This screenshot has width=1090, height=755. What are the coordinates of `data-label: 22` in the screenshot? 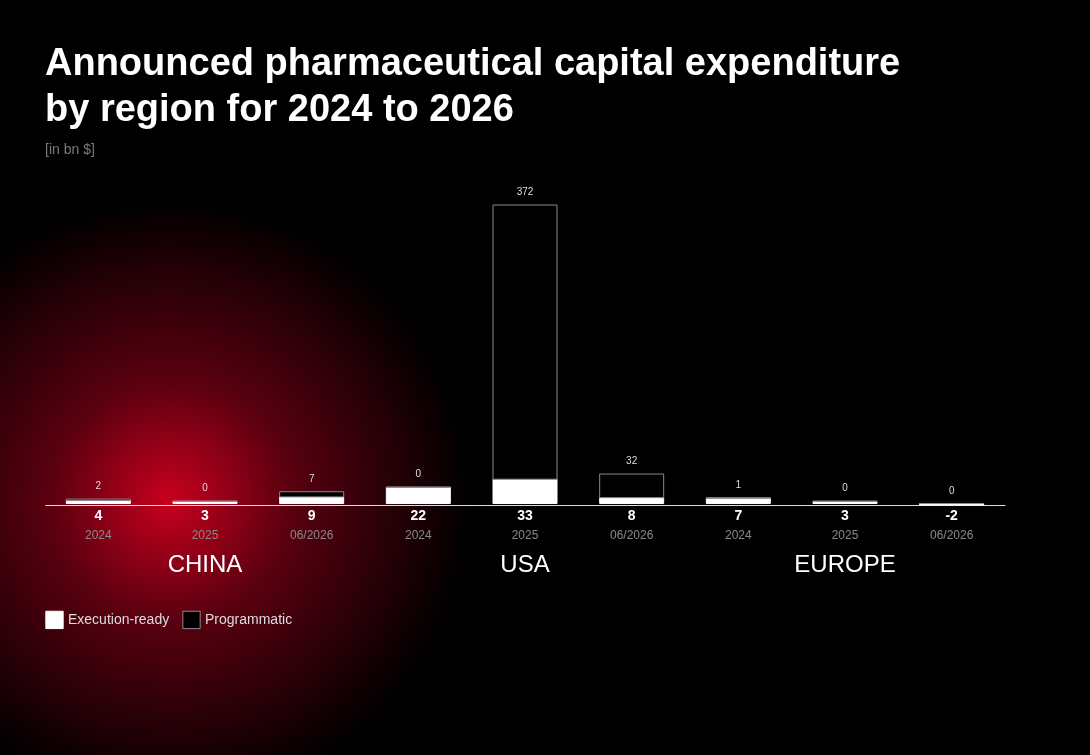 It's located at (418, 514).